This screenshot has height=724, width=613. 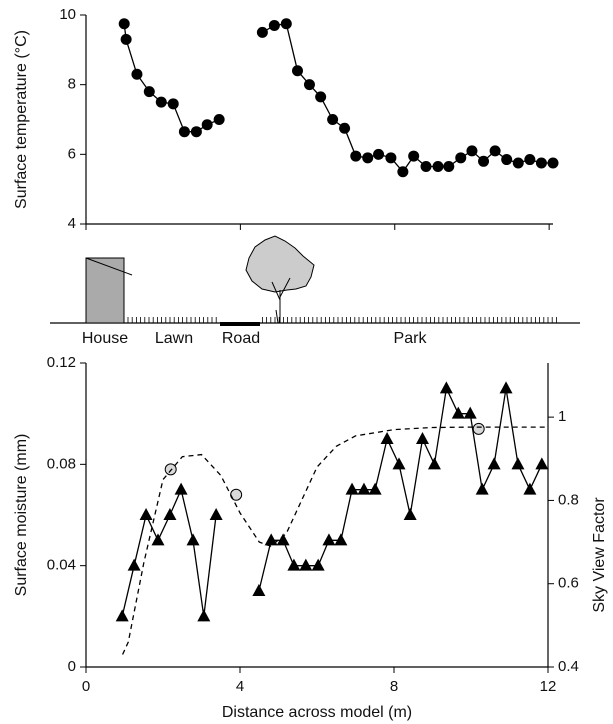 What do you see at coordinates (281, 300) in the screenshot?
I see `tree-trunk` at bounding box center [281, 300].